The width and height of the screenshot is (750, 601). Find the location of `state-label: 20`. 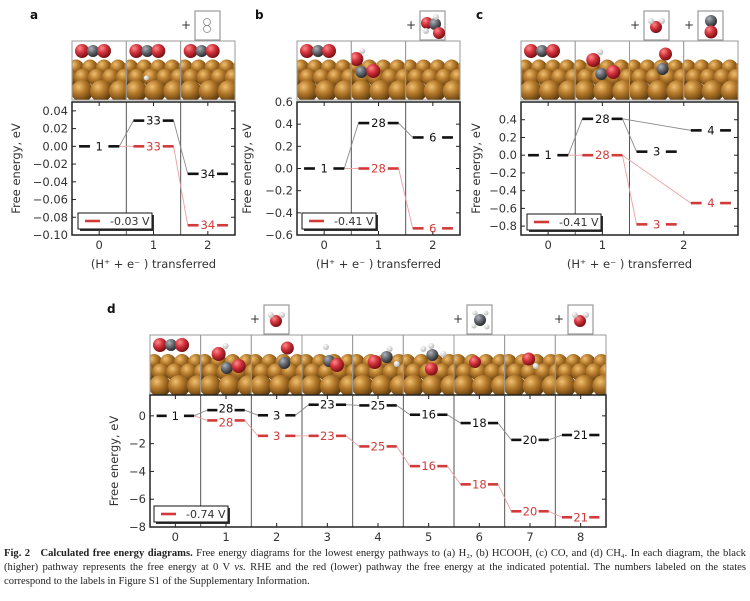

state-label: 20 is located at coordinates (530, 440).